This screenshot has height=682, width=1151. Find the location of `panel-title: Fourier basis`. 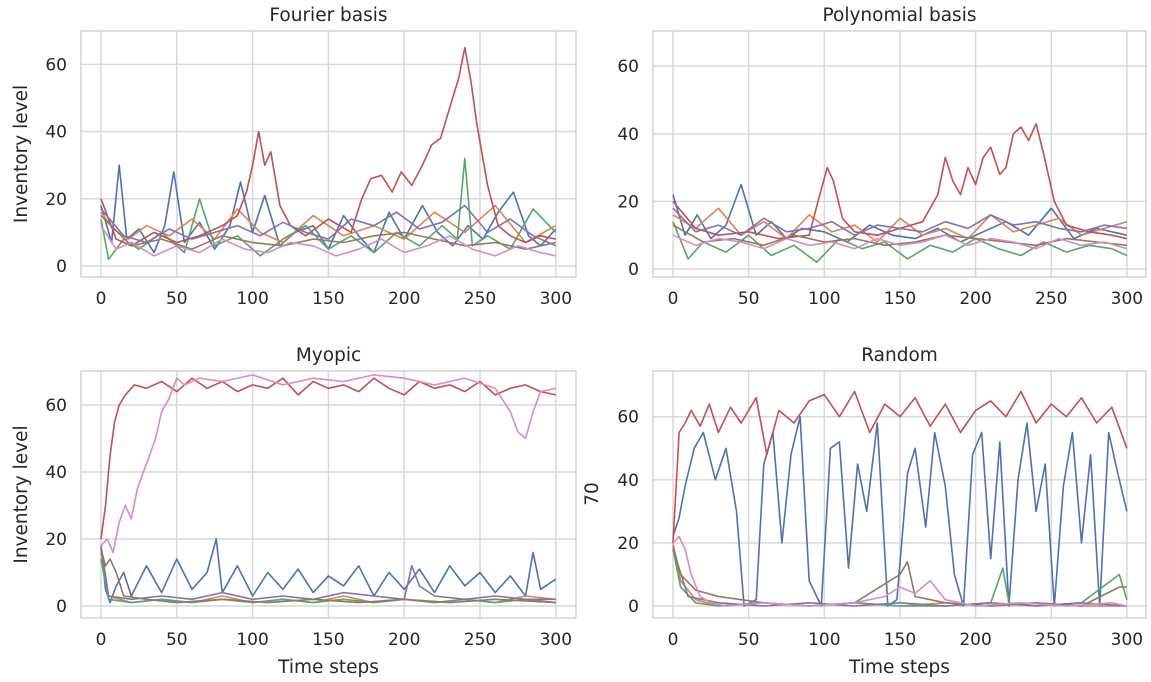

panel-title: Fourier basis is located at coordinates (328, 15).